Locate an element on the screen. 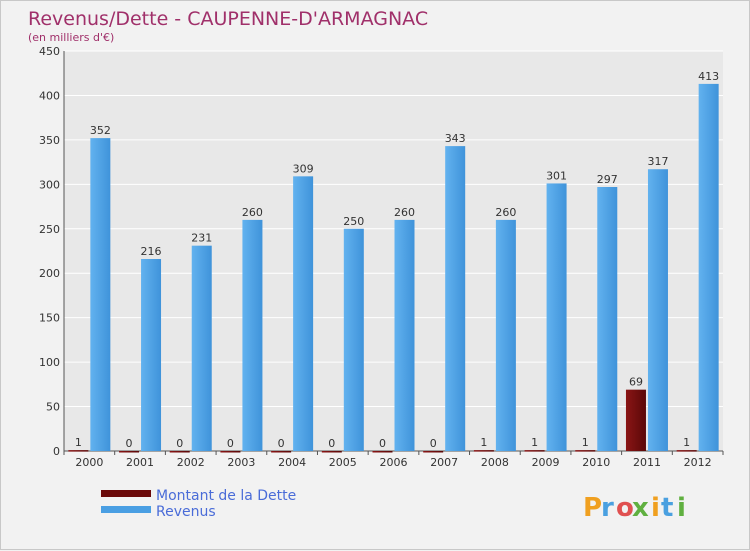  legend: Montant de la Dette Revenus is located at coordinates (198, 504).